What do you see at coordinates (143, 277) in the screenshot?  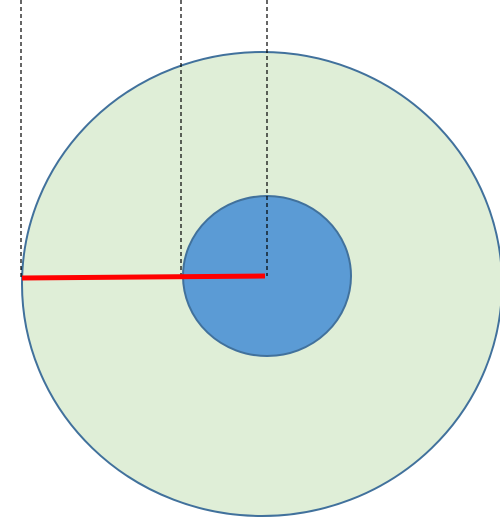 I see `radius-line` at bounding box center [143, 277].